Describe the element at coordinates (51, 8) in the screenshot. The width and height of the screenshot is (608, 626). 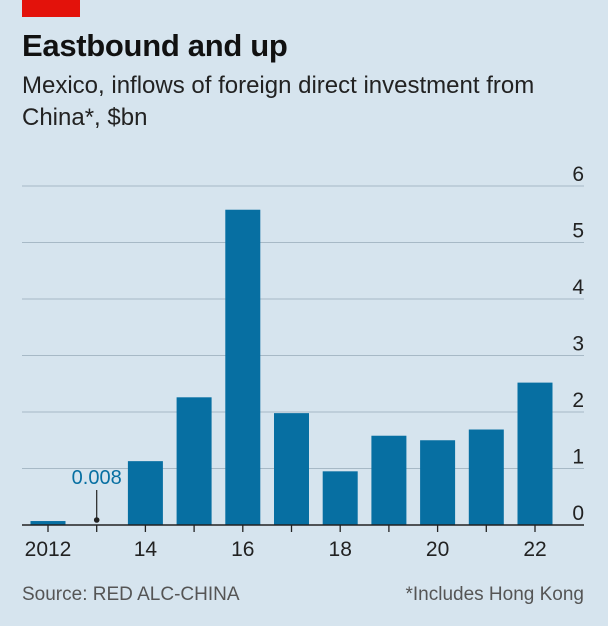
I see `brand-tag` at that location.